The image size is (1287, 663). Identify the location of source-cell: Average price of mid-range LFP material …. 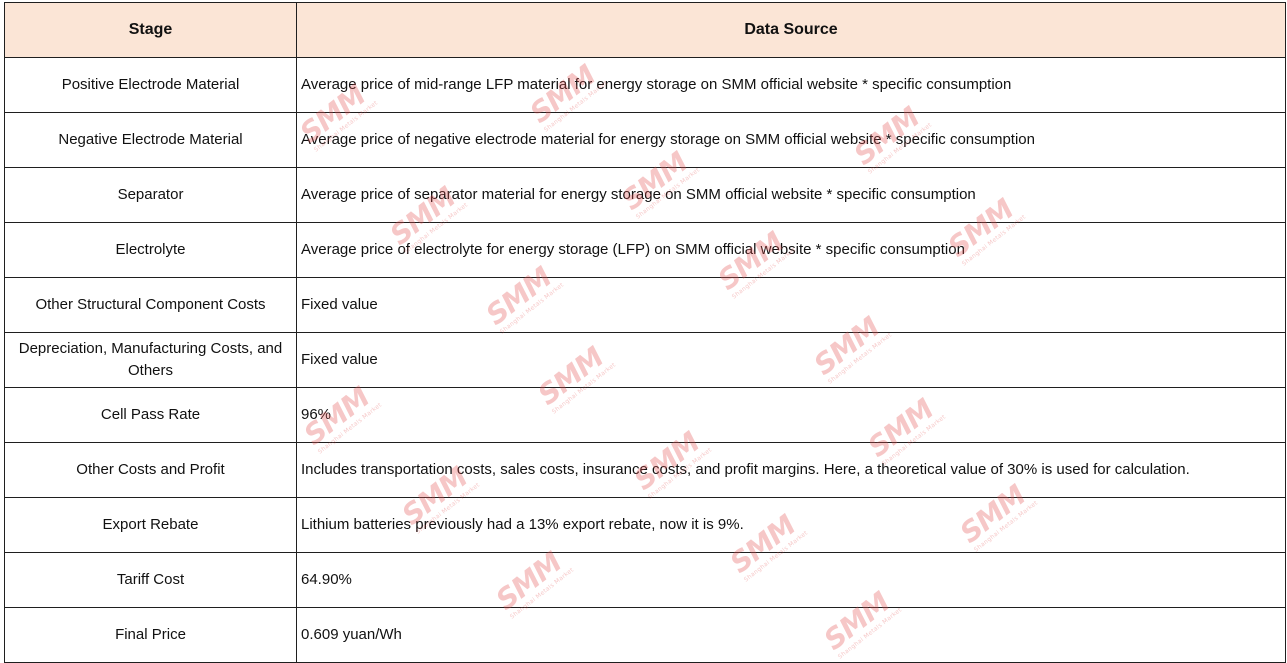
(791, 85).